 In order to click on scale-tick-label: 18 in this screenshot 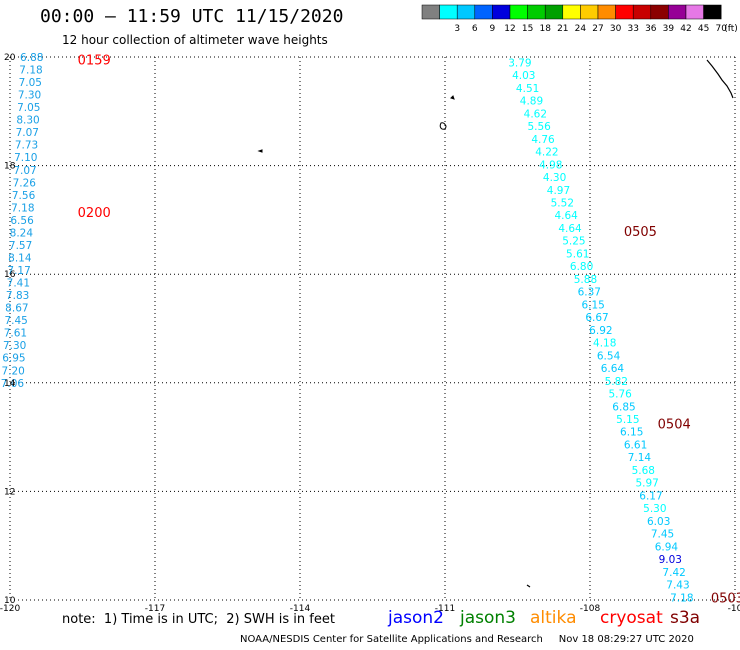, I will do `click(545, 29)`.